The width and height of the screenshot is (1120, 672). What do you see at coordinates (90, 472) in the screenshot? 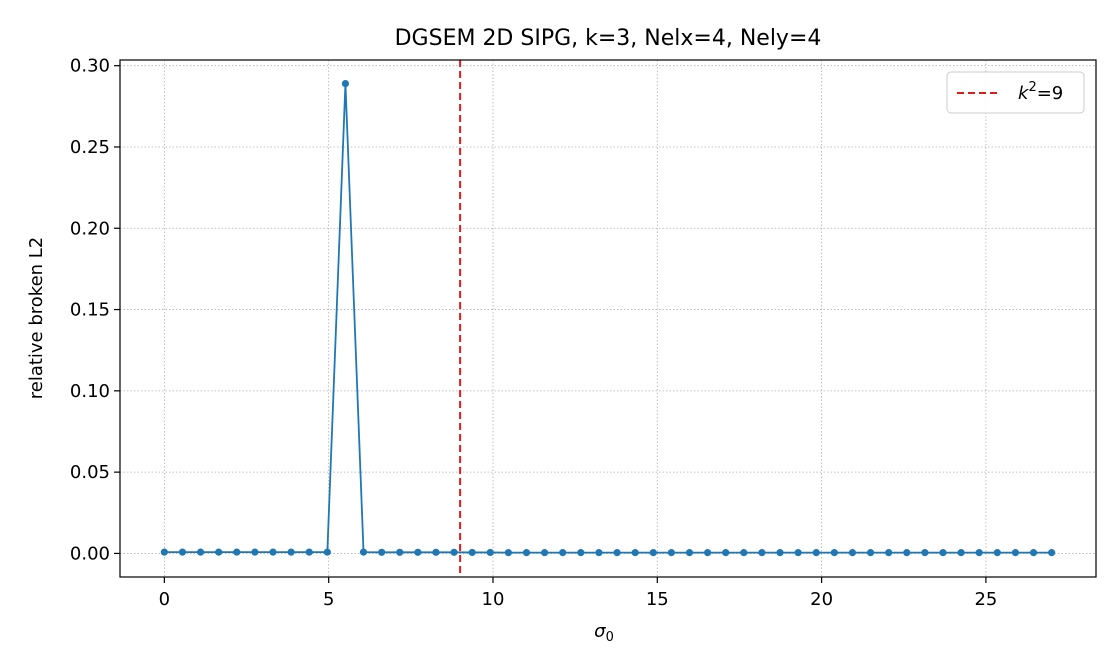
I see `y-tick-label: 0.05` at bounding box center [90, 472].